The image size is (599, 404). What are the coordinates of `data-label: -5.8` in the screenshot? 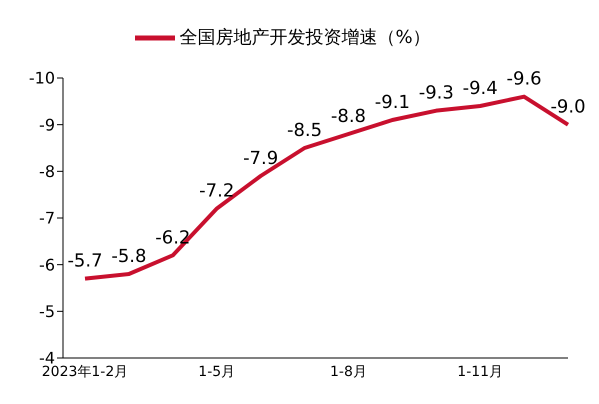 It's located at (128, 256).